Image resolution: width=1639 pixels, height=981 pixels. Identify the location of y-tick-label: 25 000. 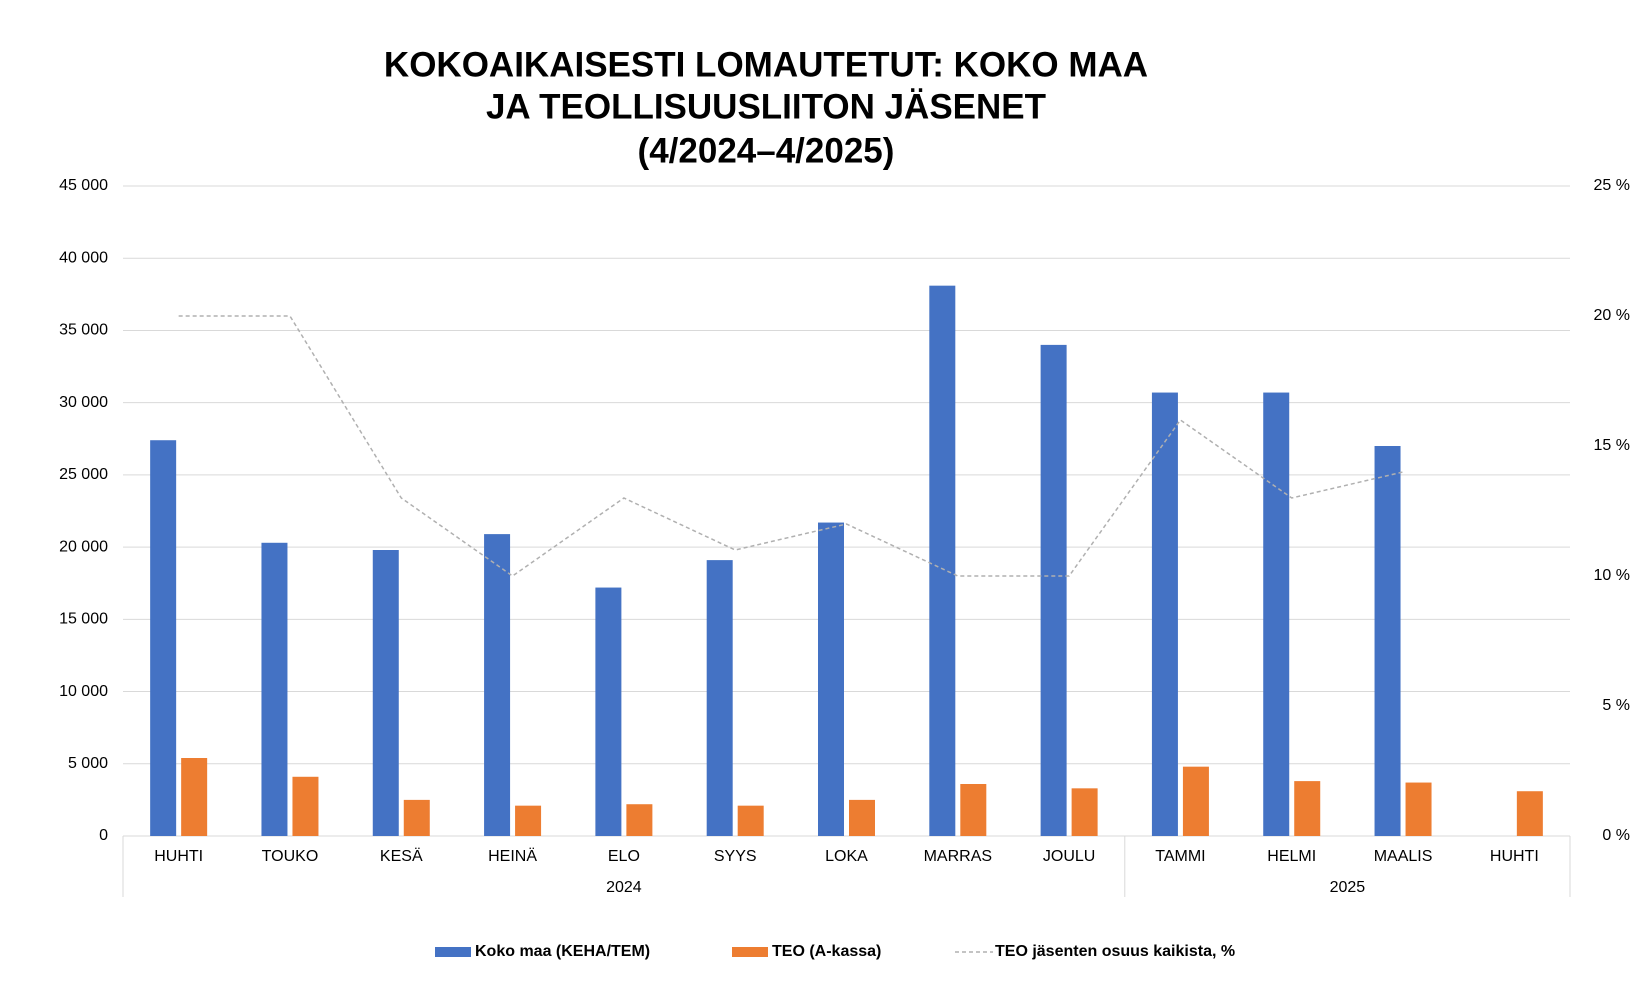
(83, 474).